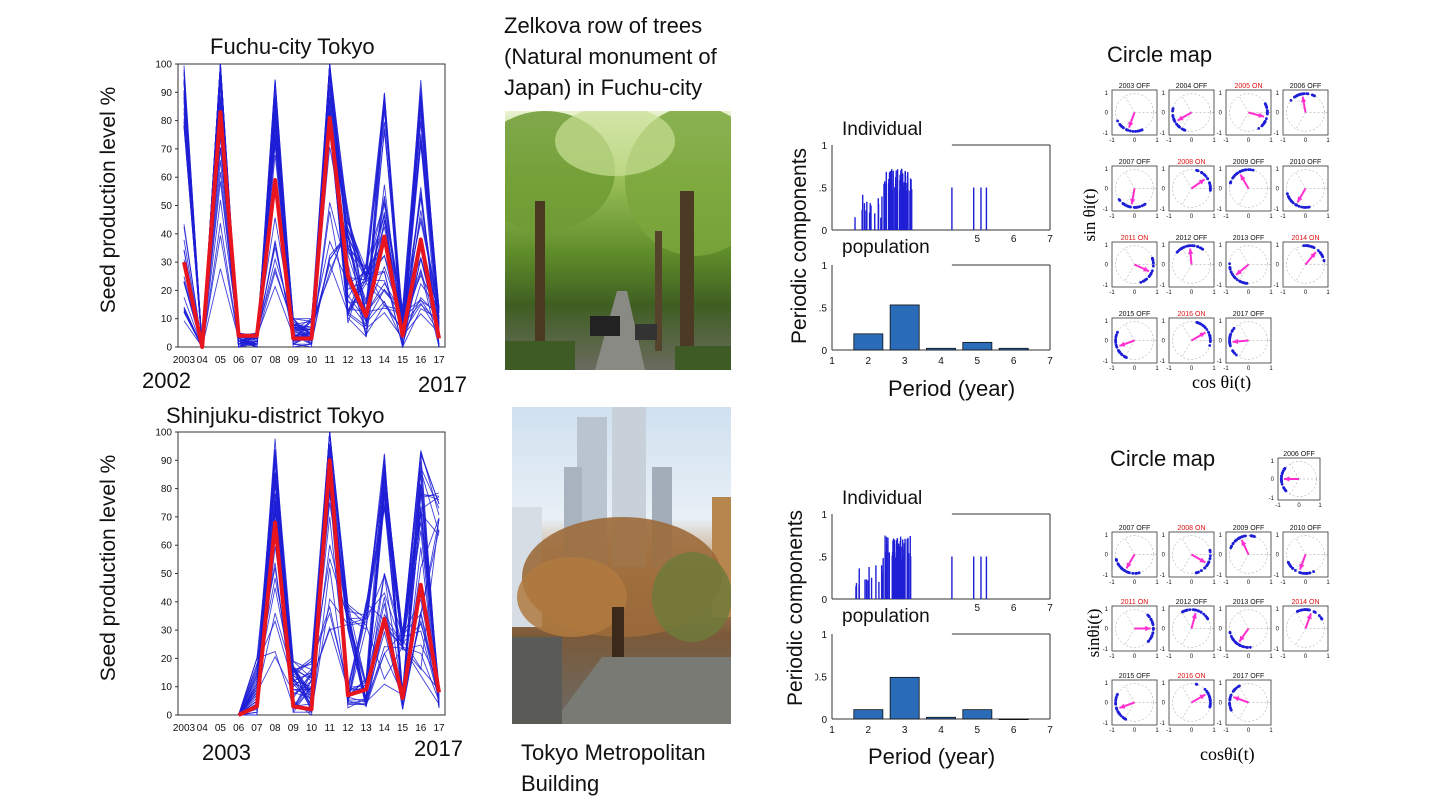 The width and height of the screenshot is (1440, 810). I want to click on x-tick-label: 14, so click(385, 728).